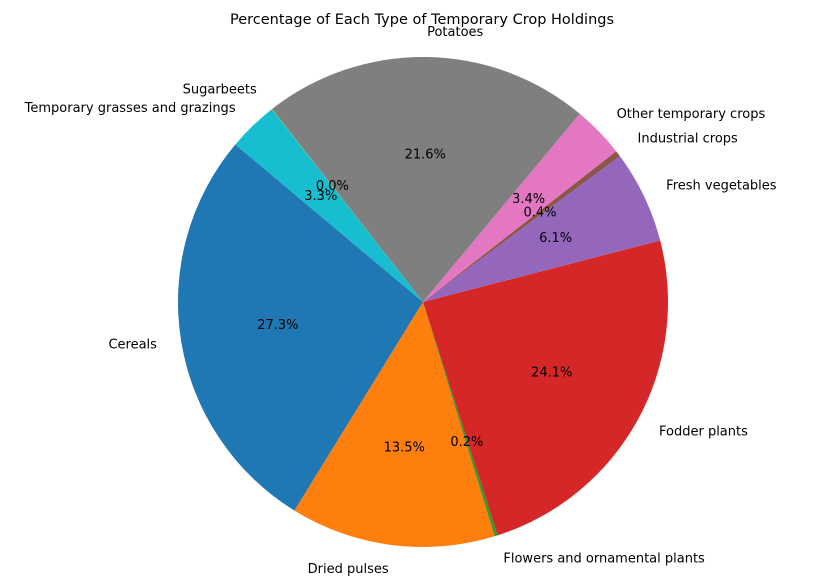 The width and height of the screenshot is (820, 586). Describe the element at coordinates (130, 108) in the screenshot. I see `slice-label-temporary-grasses-and-grazings: Temporary grasses and grazings` at that location.